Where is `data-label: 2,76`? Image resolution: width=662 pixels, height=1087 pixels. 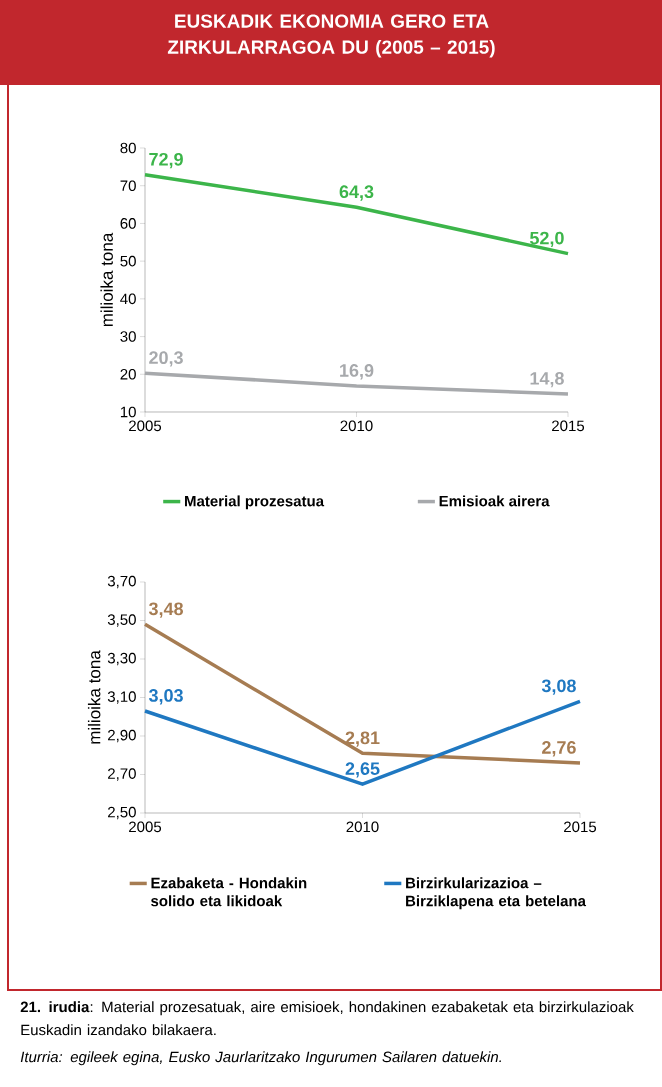 data-label: 2,76 is located at coordinates (559, 749).